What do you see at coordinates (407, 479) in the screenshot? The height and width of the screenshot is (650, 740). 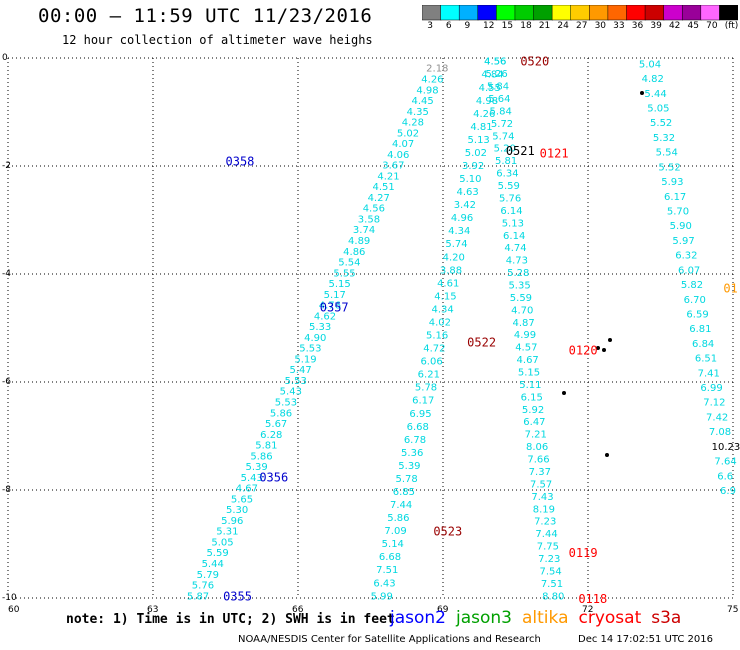 I see `swh-value-label: 5.78` at bounding box center [407, 479].